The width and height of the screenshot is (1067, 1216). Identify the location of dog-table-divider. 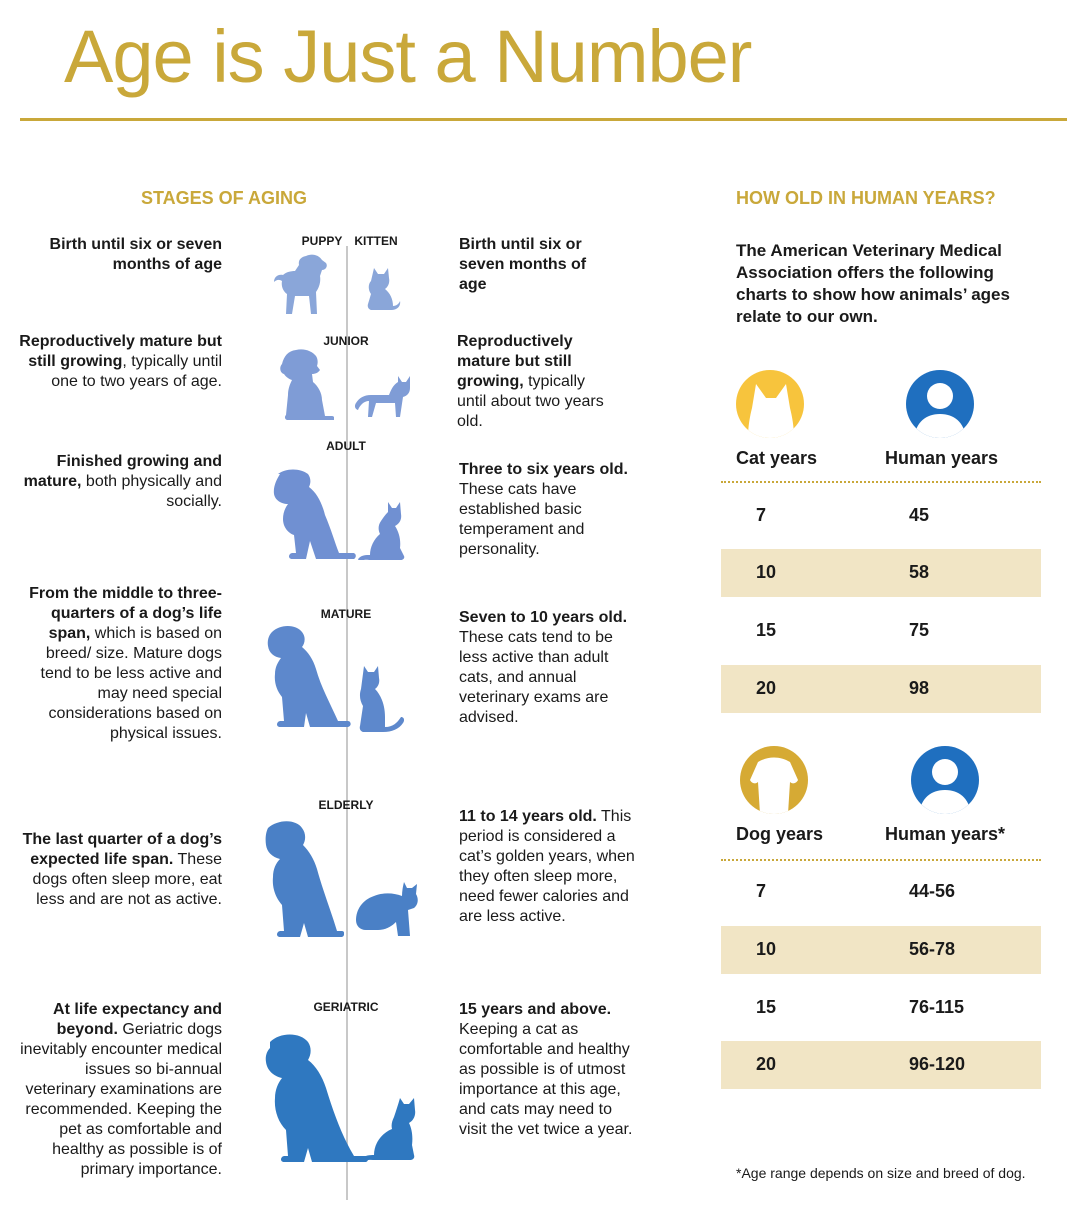
(881, 860).